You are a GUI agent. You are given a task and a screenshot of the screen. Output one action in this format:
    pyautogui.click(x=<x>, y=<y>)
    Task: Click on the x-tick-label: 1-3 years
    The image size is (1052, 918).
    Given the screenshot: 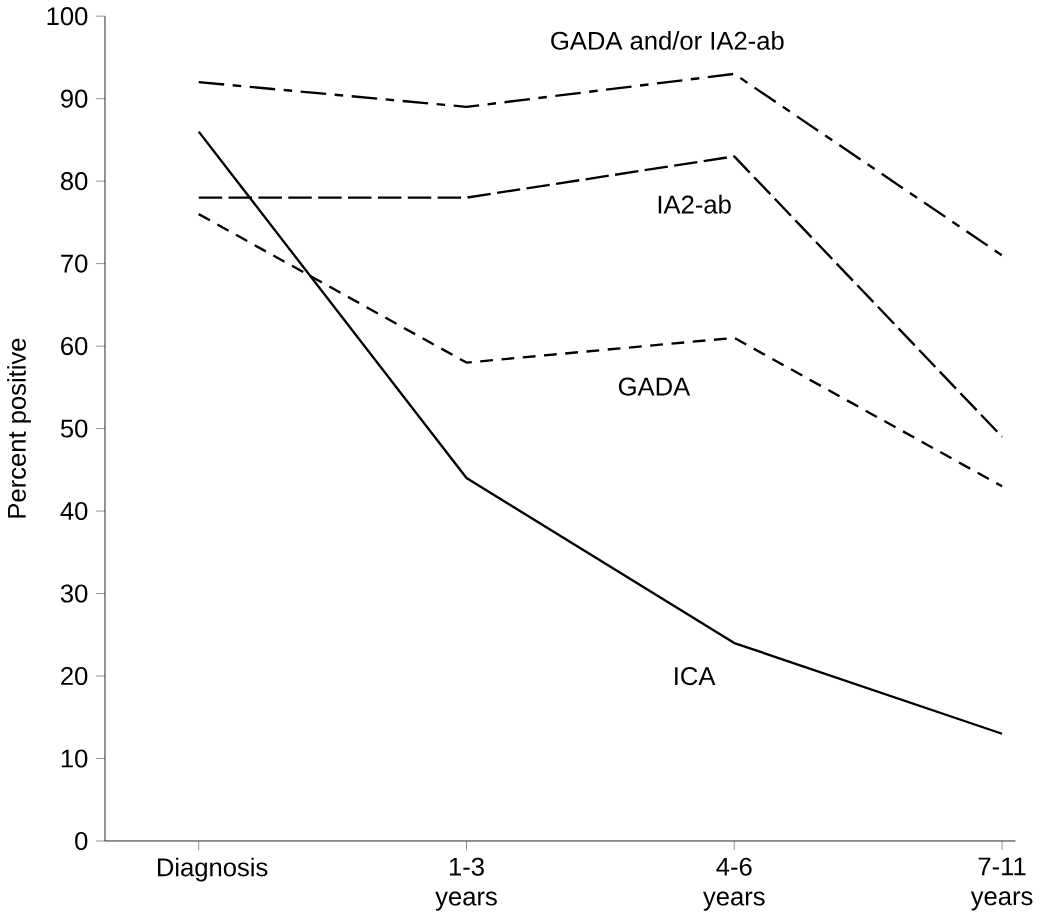 What is the action you would take?
    pyautogui.click(x=466, y=884)
    